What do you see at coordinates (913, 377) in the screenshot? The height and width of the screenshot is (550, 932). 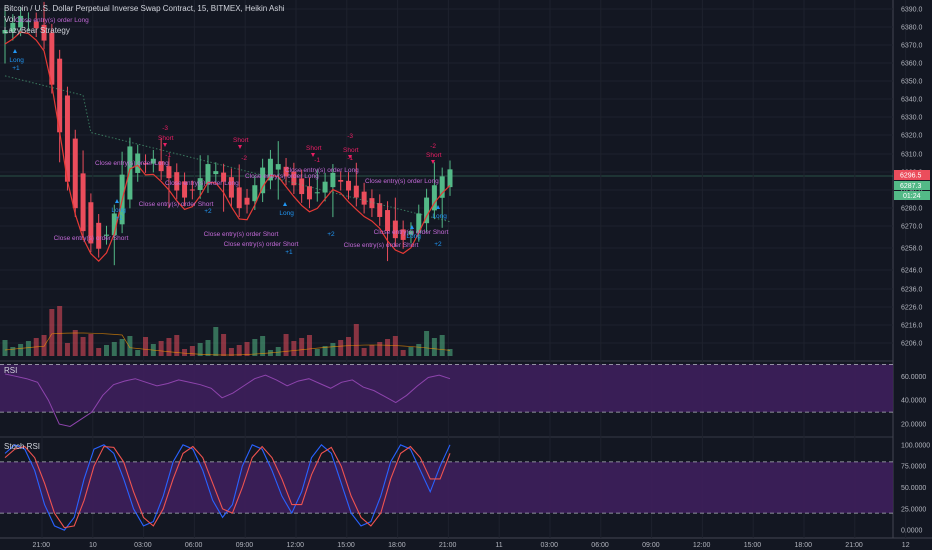 I see `rsi-tick-label: 60.0000` at bounding box center [913, 377].